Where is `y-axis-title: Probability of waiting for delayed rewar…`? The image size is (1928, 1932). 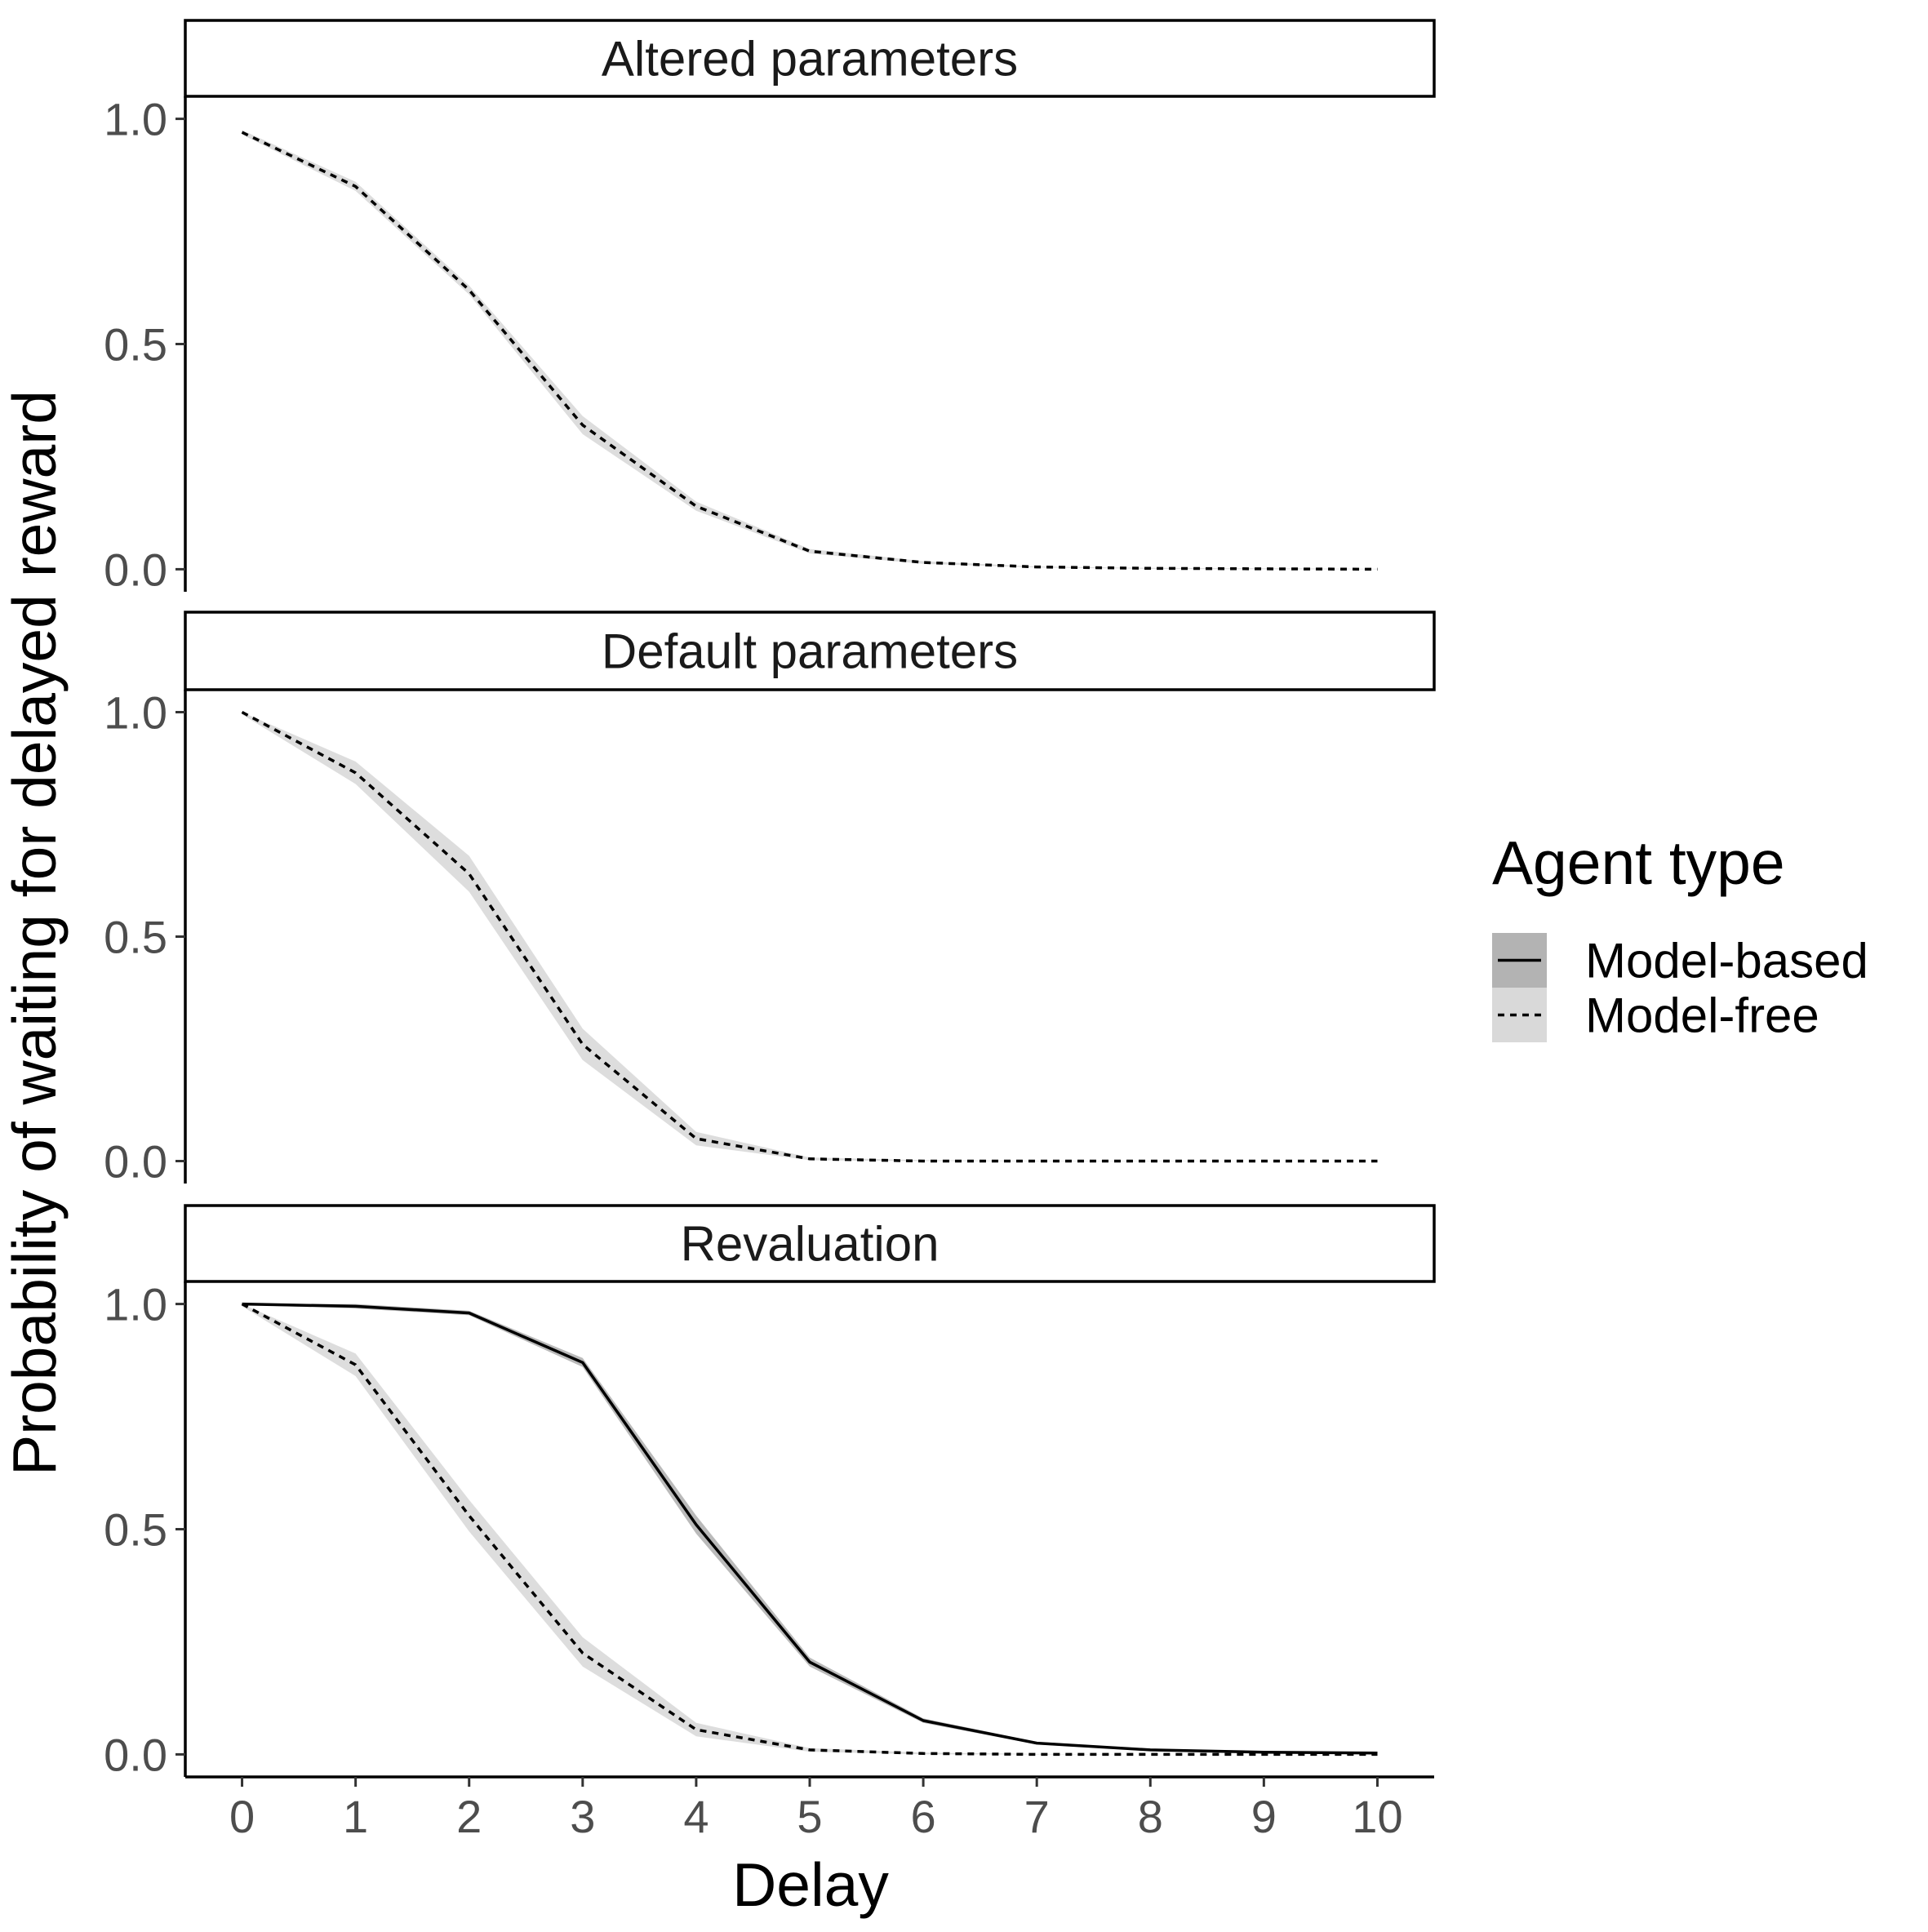 y-axis-title: Probability of waiting for delayed rewar… is located at coordinates (35, 933).